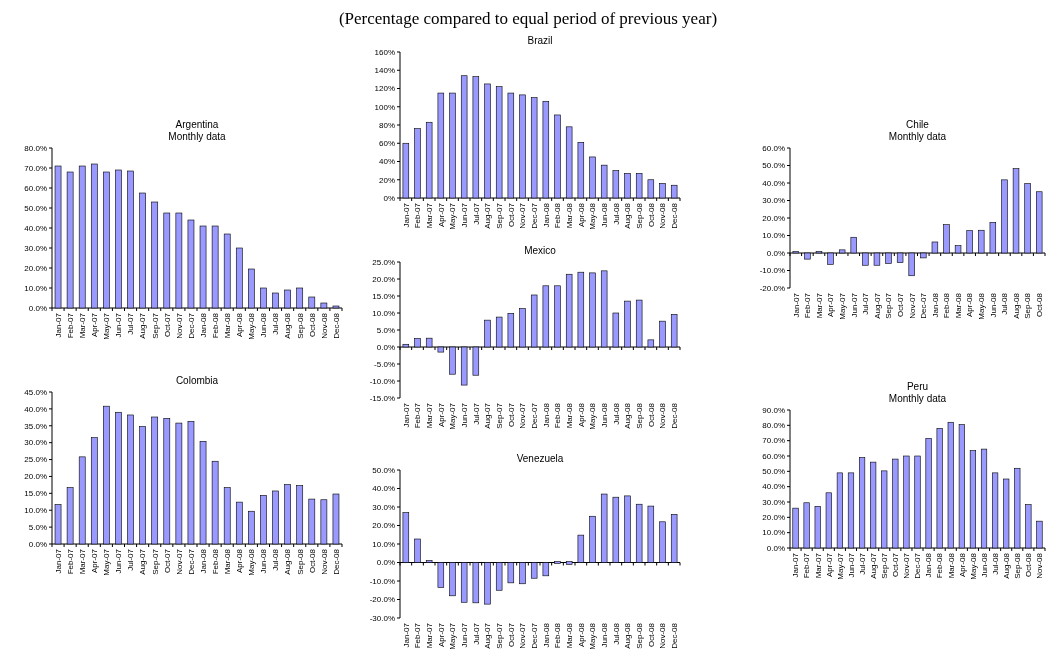 The height and width of the screenshot is (666, 1057). Describe the element at coordinates (383, 262) in the screenshot. I see `y-tick-label: 25.0%` at that location.